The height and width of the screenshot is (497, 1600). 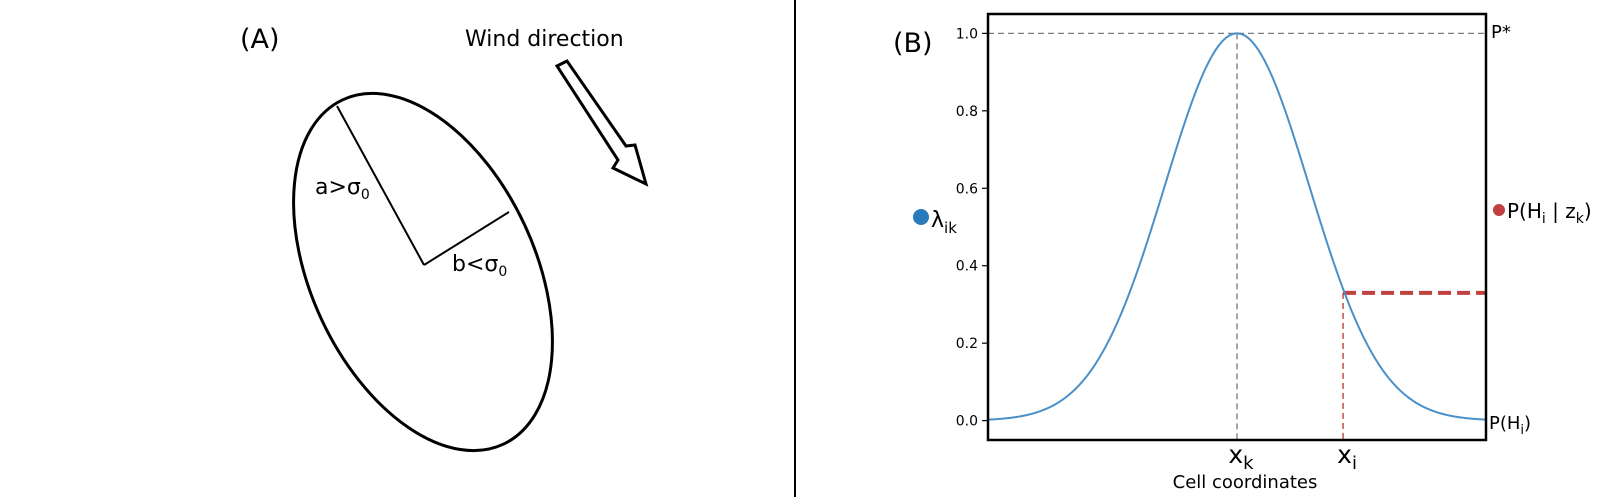 What do you see at coordinates (601, 123) in the screenshot?
I see `wind-direction-arrow-icon` at bounding box center [601, 123].